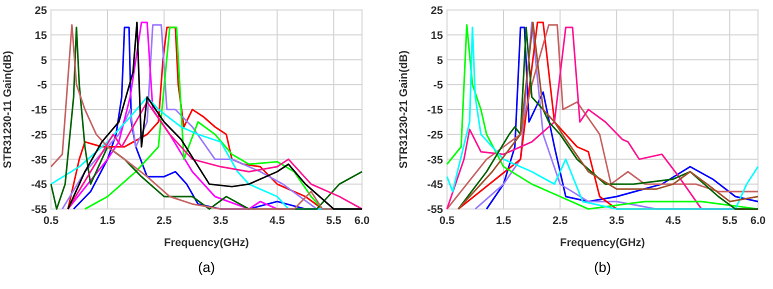 Image resolution: width=773 pixels, height=289 pixels. Describe the element at coordinates (404, 109) in the screenshot. I see `y-axis-title: STR31230-21 Gain(dB)` at that location.